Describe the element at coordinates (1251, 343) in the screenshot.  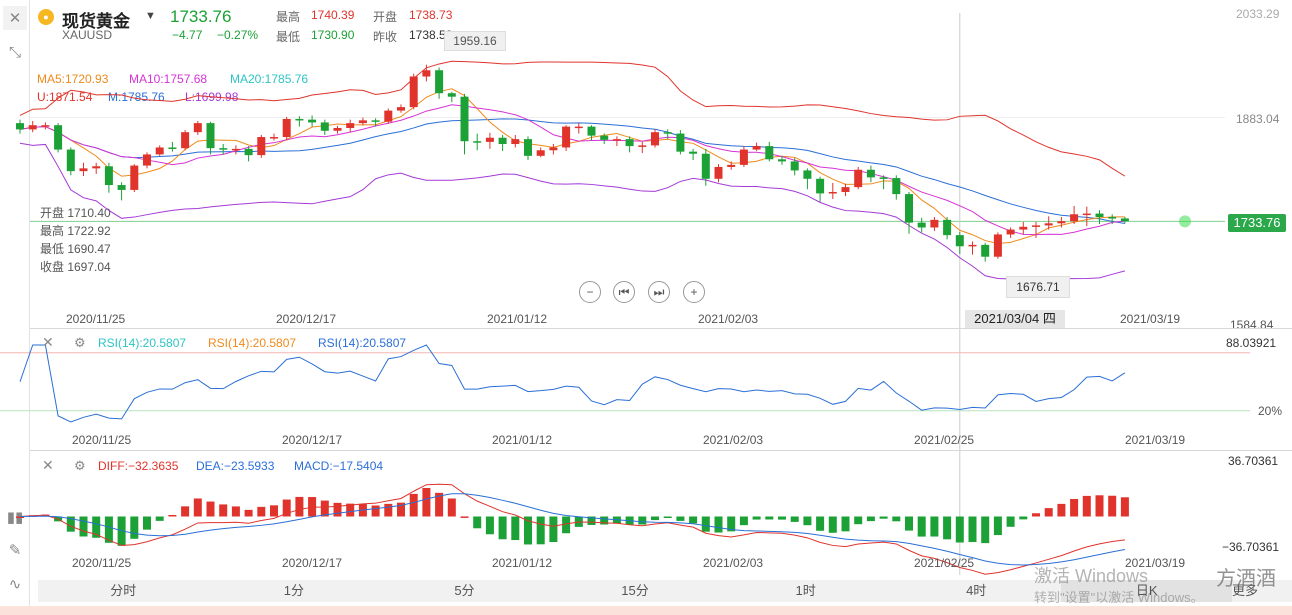
I see `rsi-top-label: 88.03921` at that location.